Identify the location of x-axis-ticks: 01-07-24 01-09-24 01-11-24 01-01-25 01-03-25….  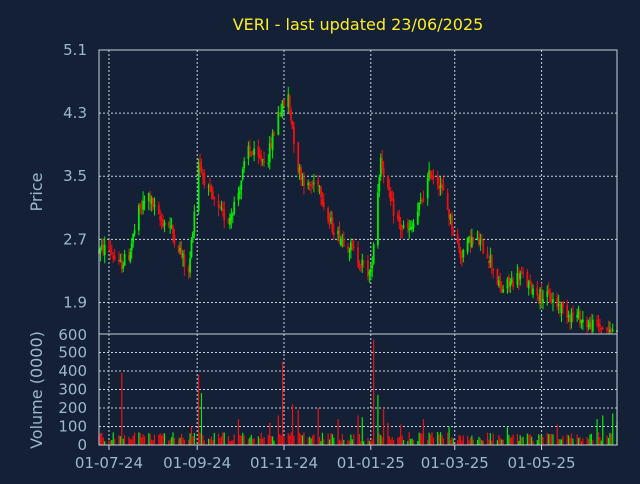
(325, 458).